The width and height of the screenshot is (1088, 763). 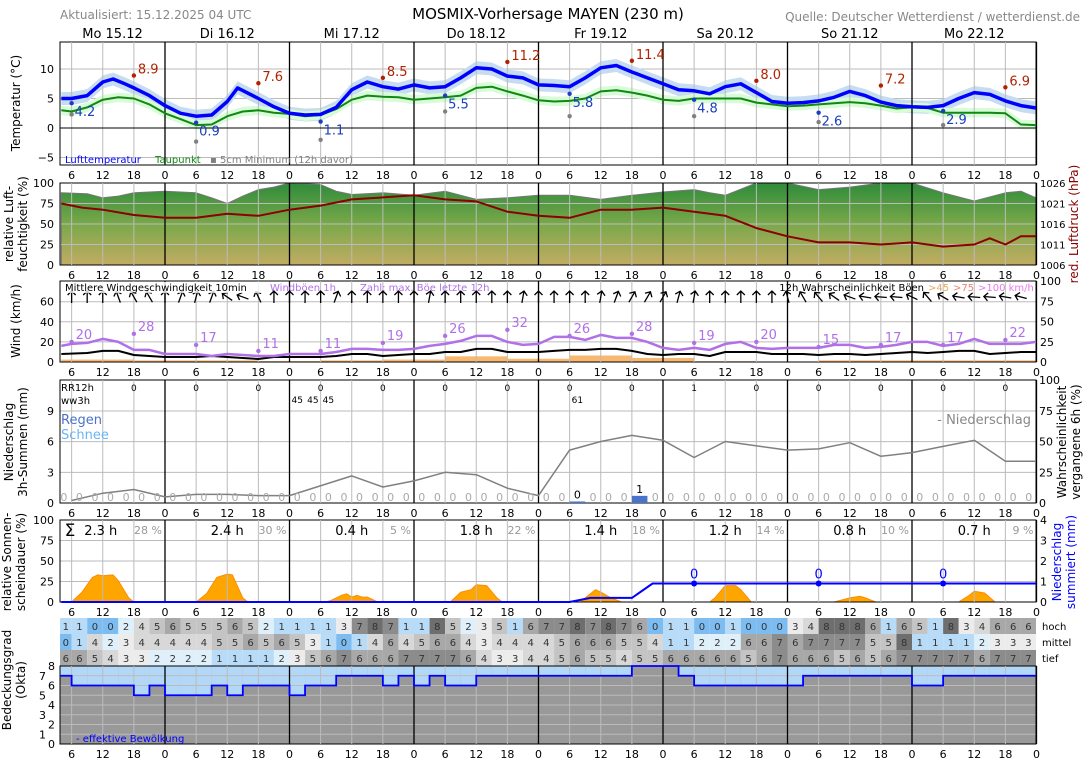 What do you see at coordinates (16, 103) in the screenshot?
I see `temperature-axis-title: Temperatur (°C)` at bounding box center [16, 103].